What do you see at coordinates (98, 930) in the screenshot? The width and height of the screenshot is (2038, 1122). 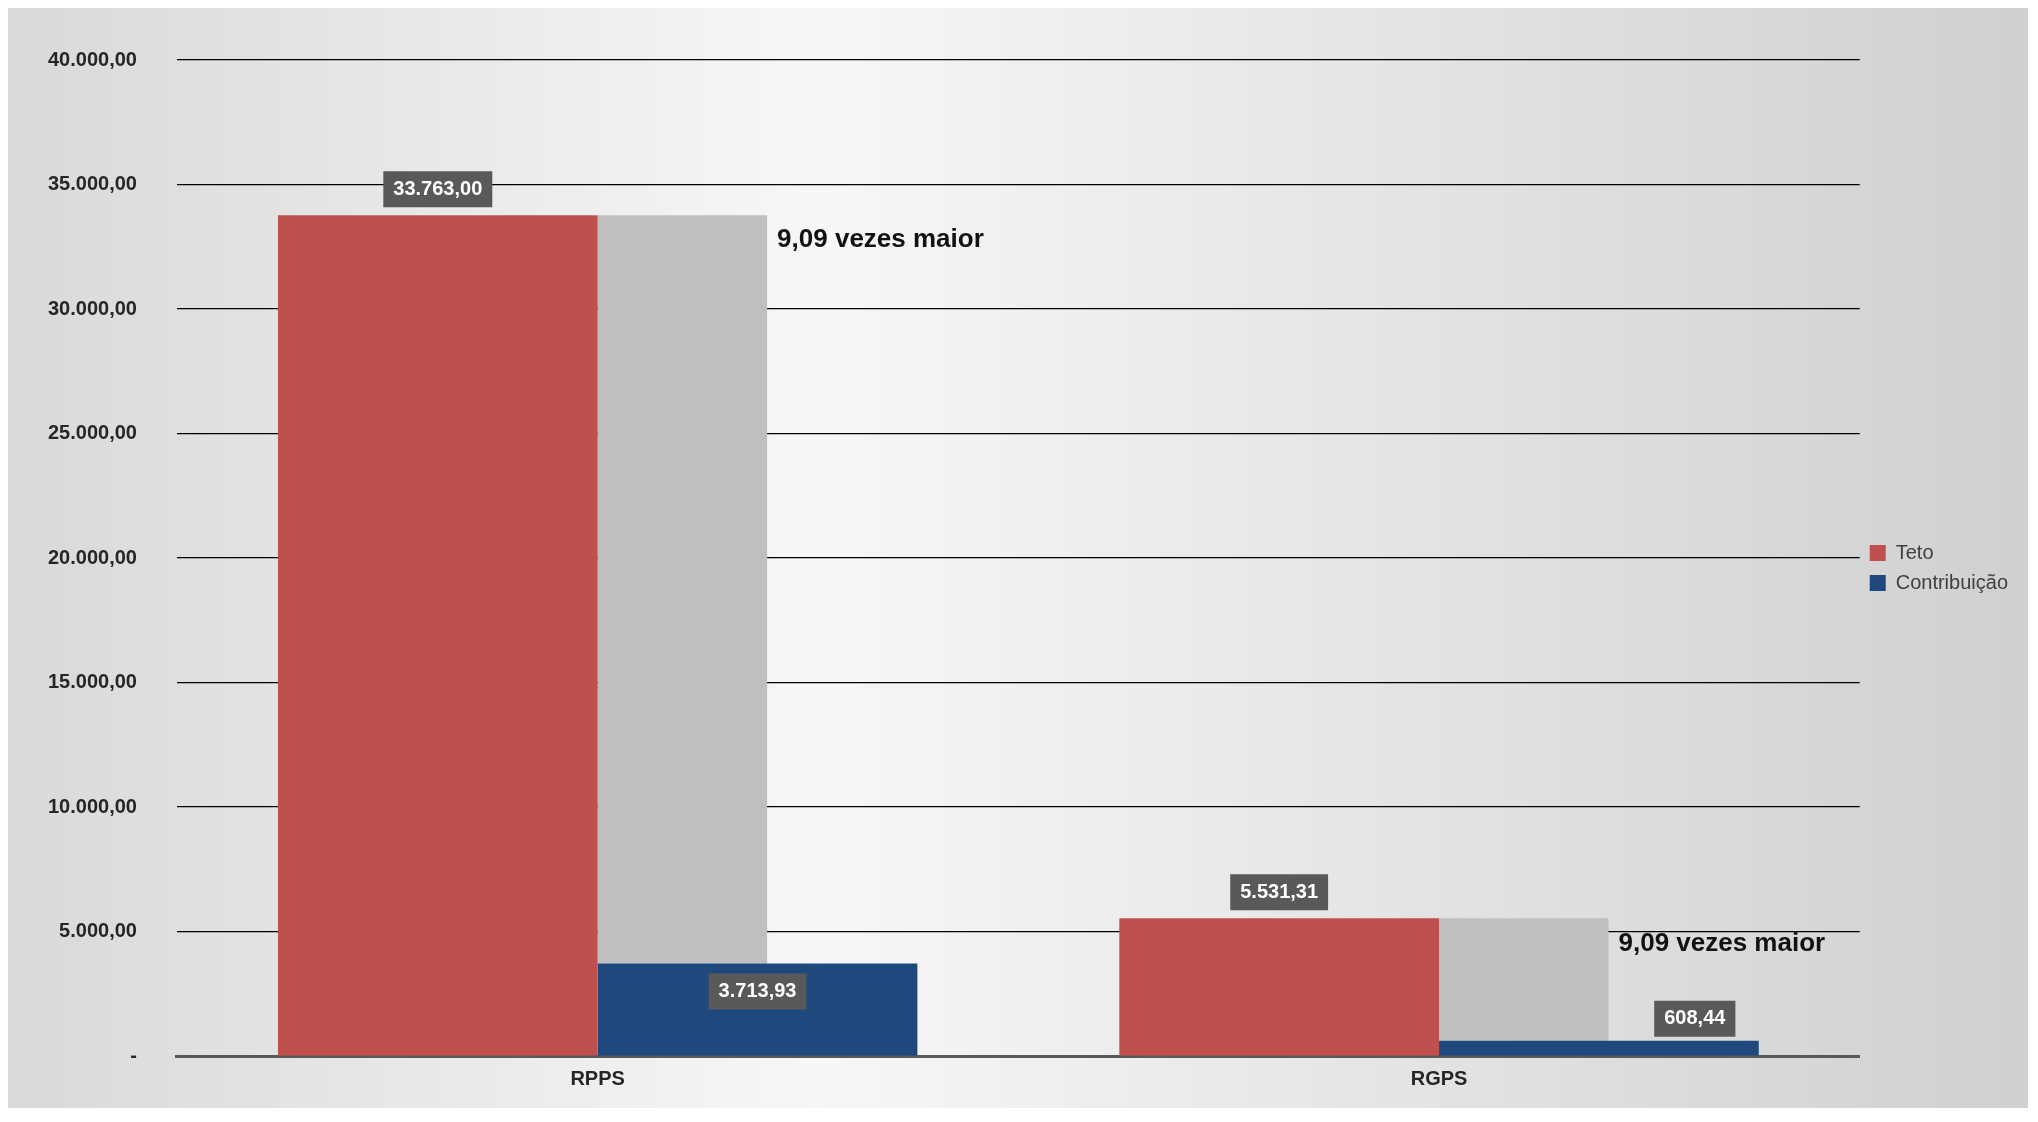 I see `y-tick-label: 5.000,00` at bounding box center [98, 930].